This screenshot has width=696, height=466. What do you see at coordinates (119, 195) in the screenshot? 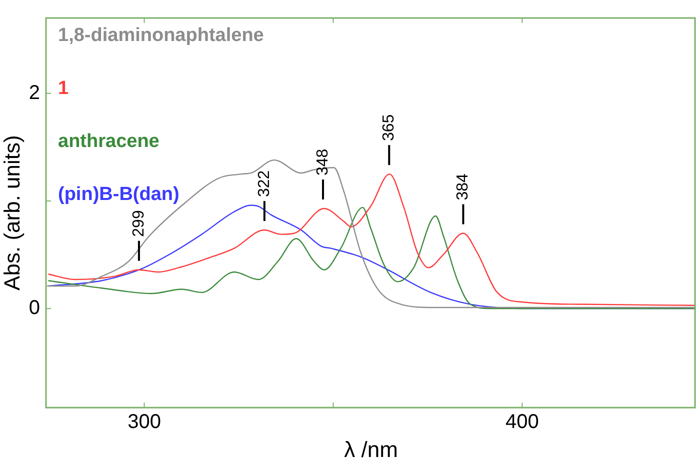
I see `series-label: (pin)B-B(dan)` at bounding box center [119, 195].